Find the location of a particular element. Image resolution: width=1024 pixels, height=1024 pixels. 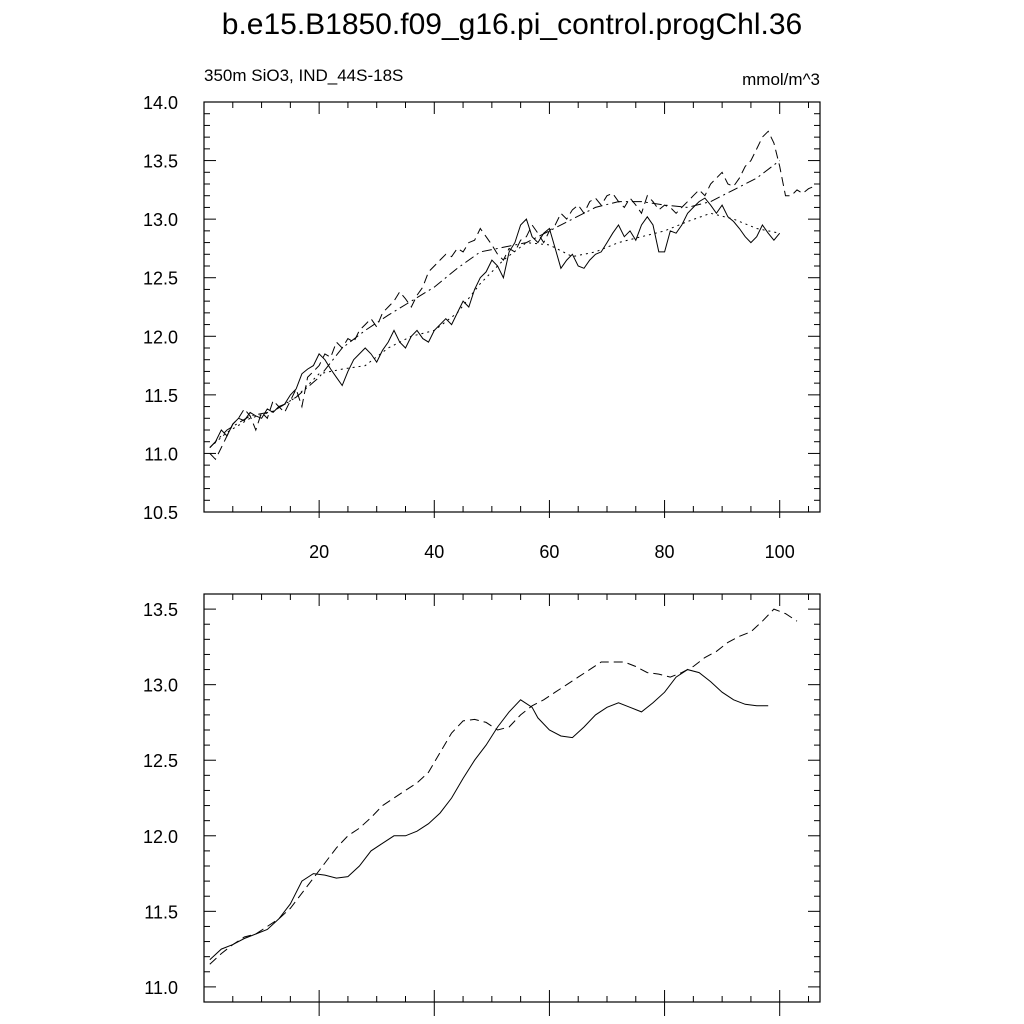

x-tick-label: 80 is located at coordinates (665, 552).